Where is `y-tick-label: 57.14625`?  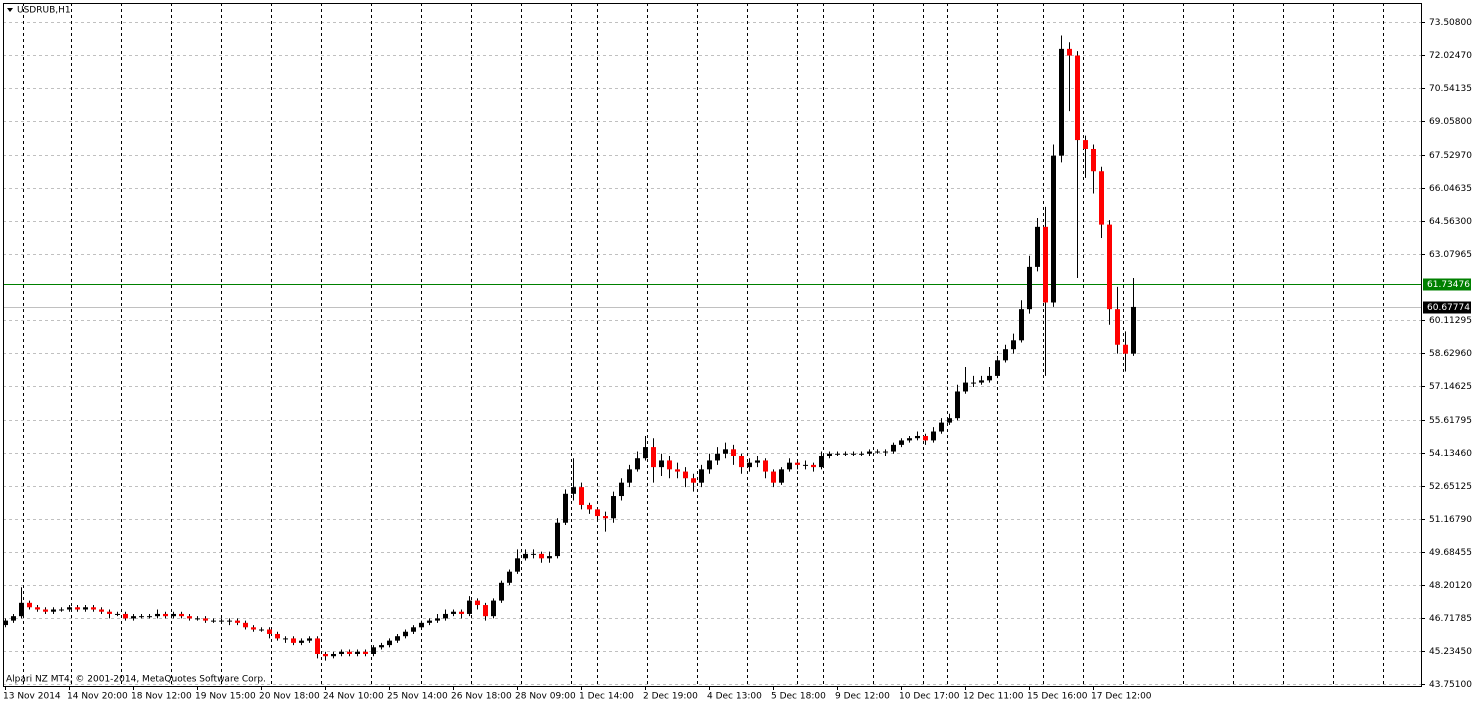 y-tick-label: 57.14625 is located at coordinates (1450, 387).